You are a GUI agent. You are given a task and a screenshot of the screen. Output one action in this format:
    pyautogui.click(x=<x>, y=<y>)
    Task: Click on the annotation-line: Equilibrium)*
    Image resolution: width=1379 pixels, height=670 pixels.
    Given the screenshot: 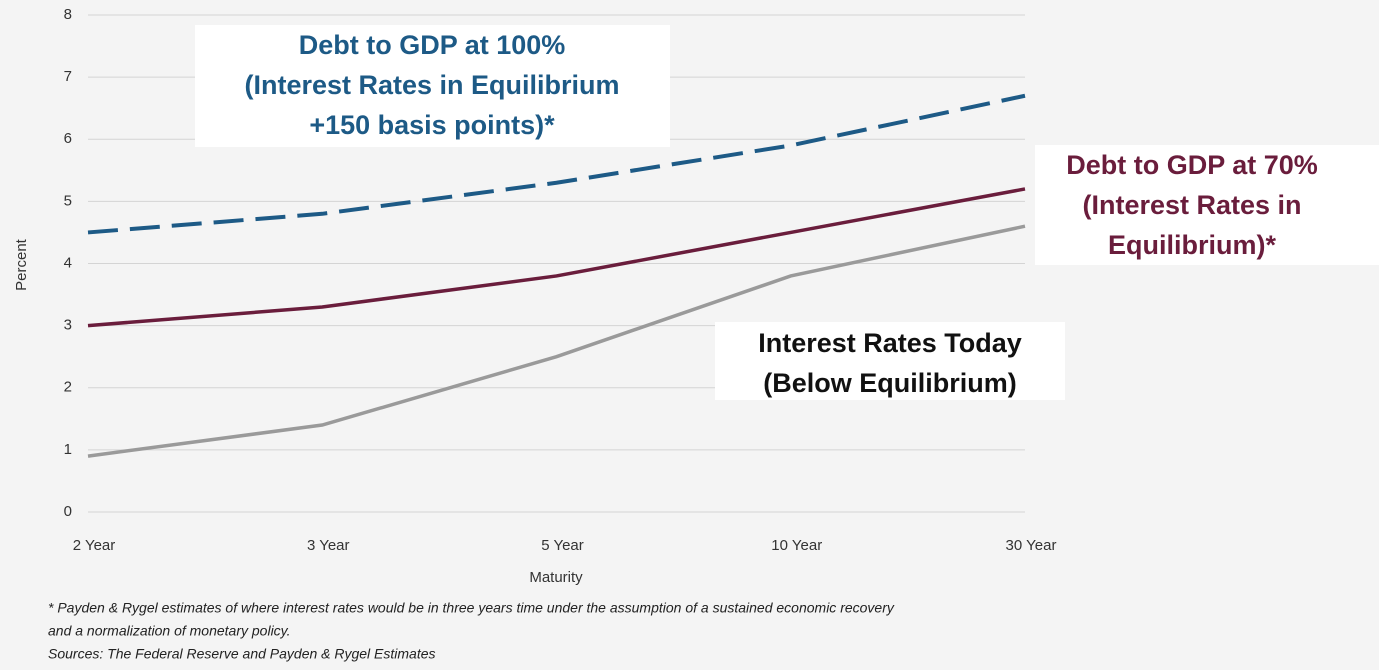 What is the action you would take?
    pyautogui.click(x=1192, y=245)
    